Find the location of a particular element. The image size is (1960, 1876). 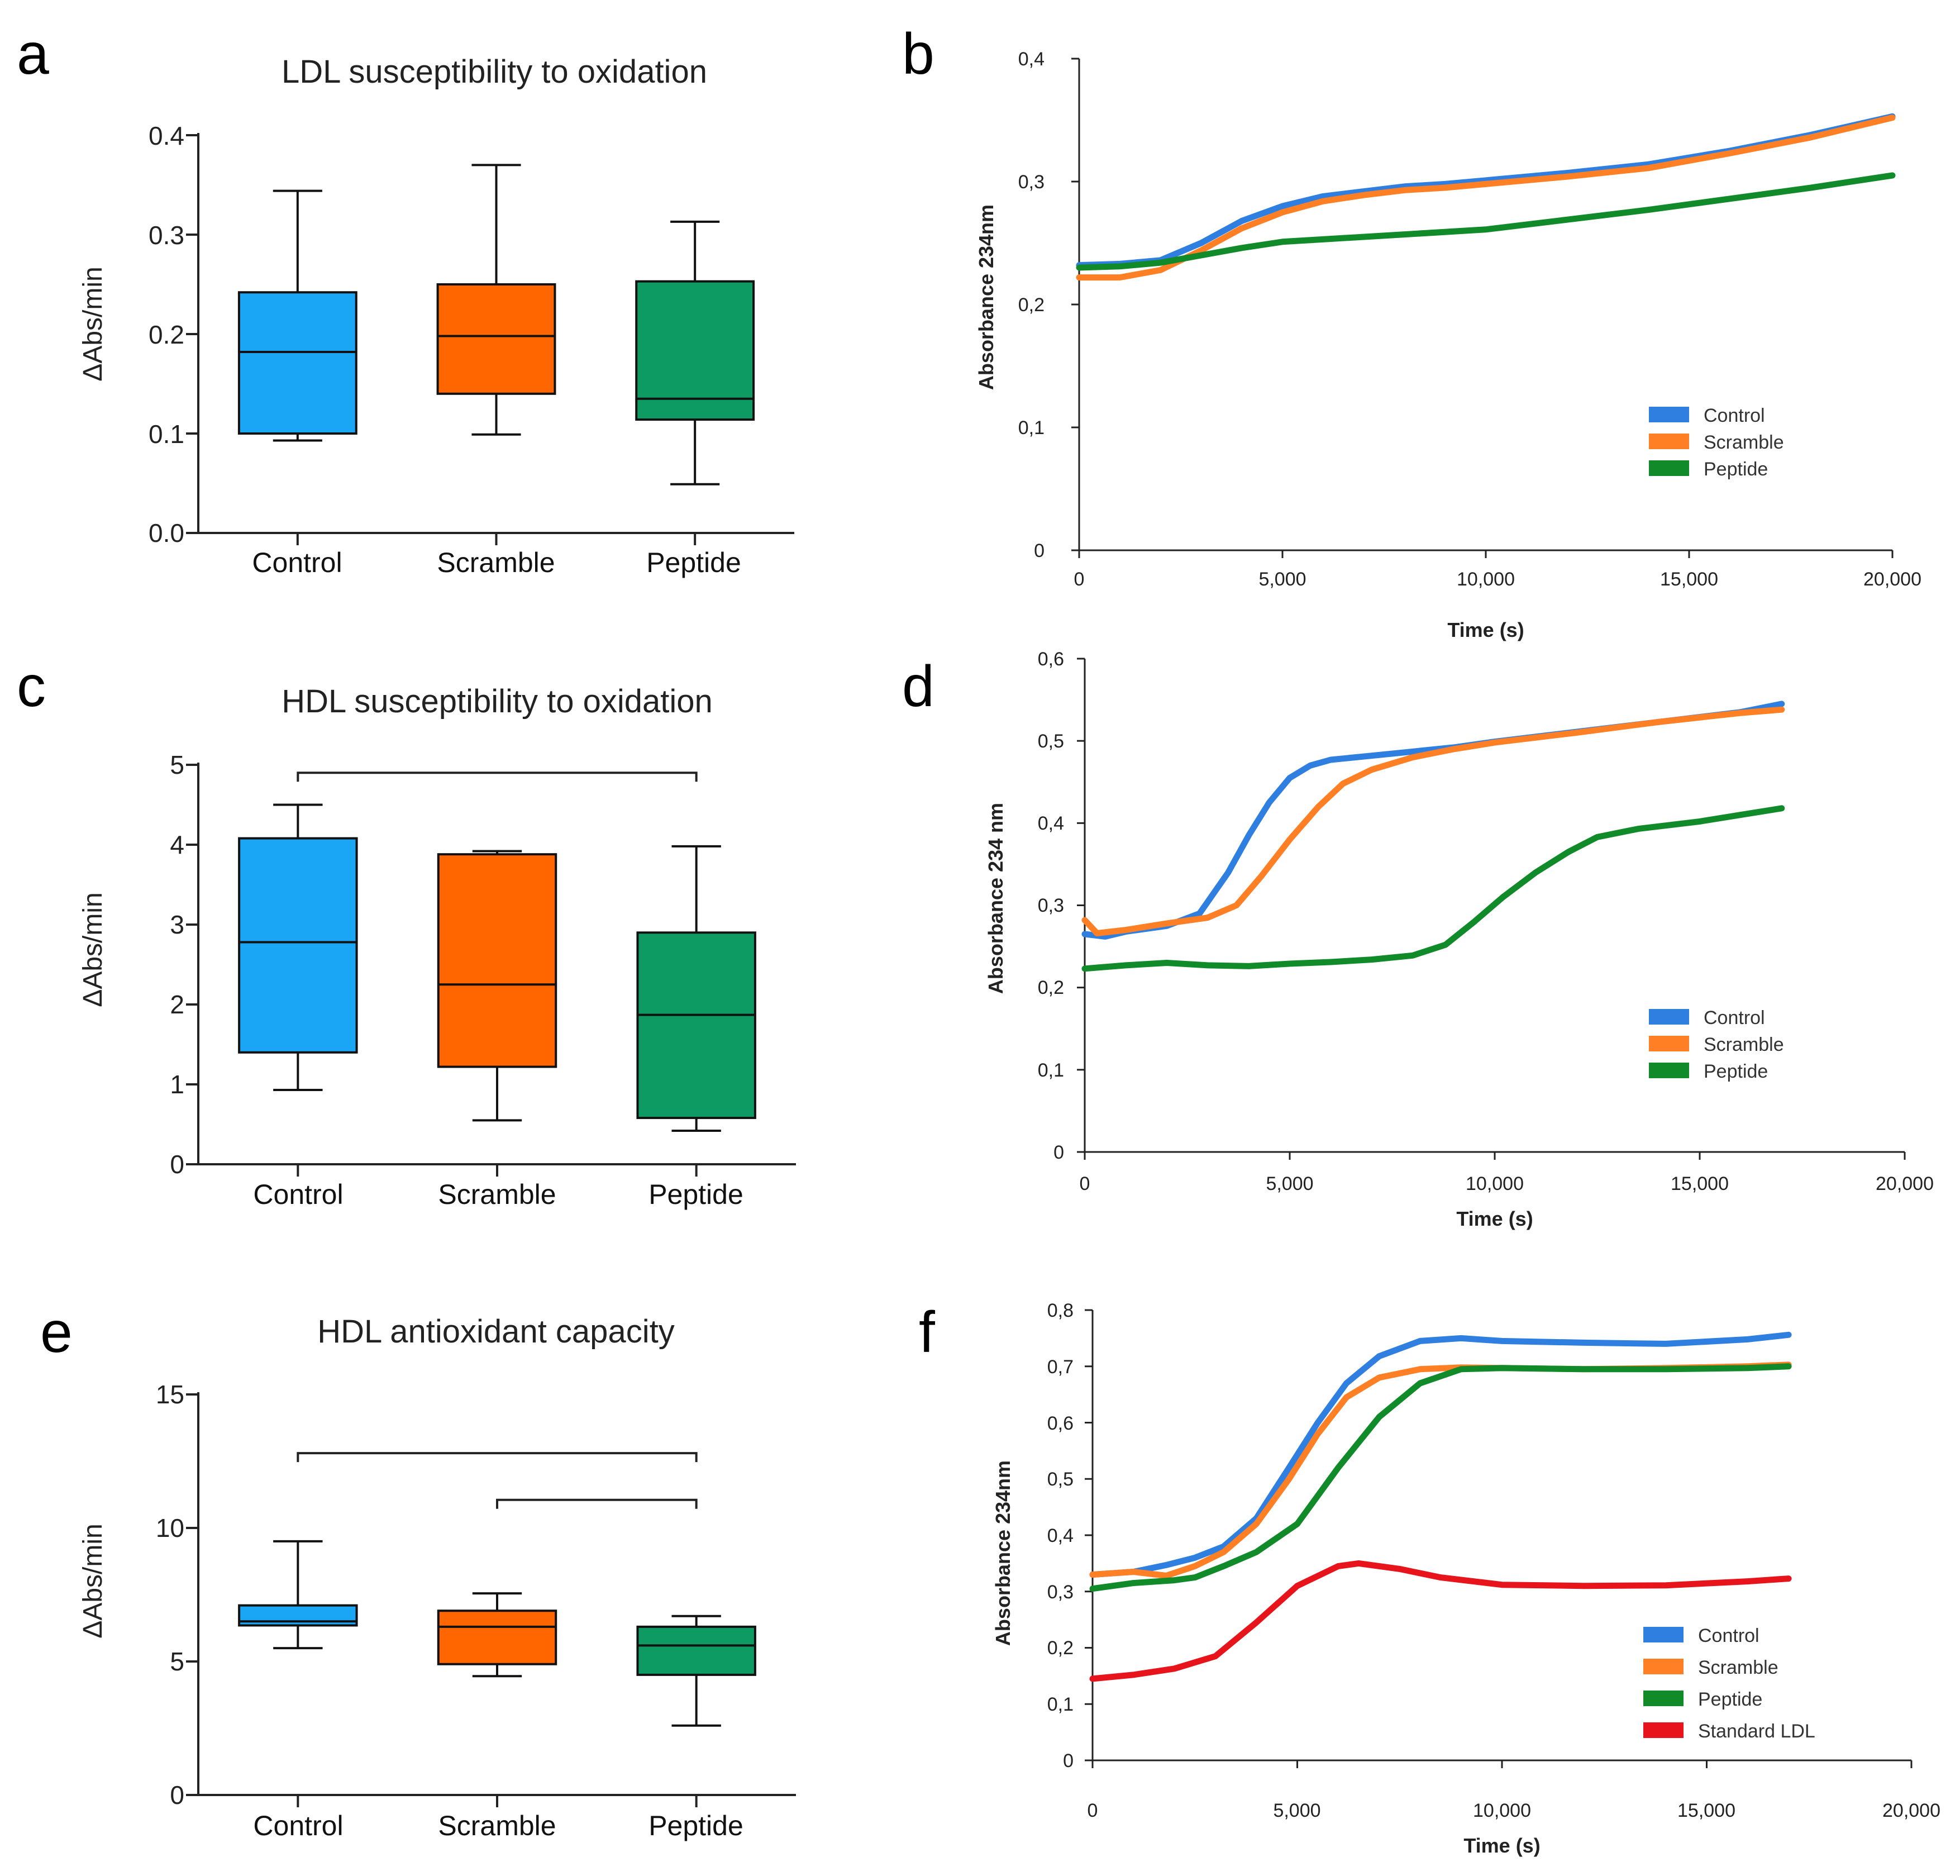

panel-f-legend-swatch-scramble is located at coordinates (1663, 1666).